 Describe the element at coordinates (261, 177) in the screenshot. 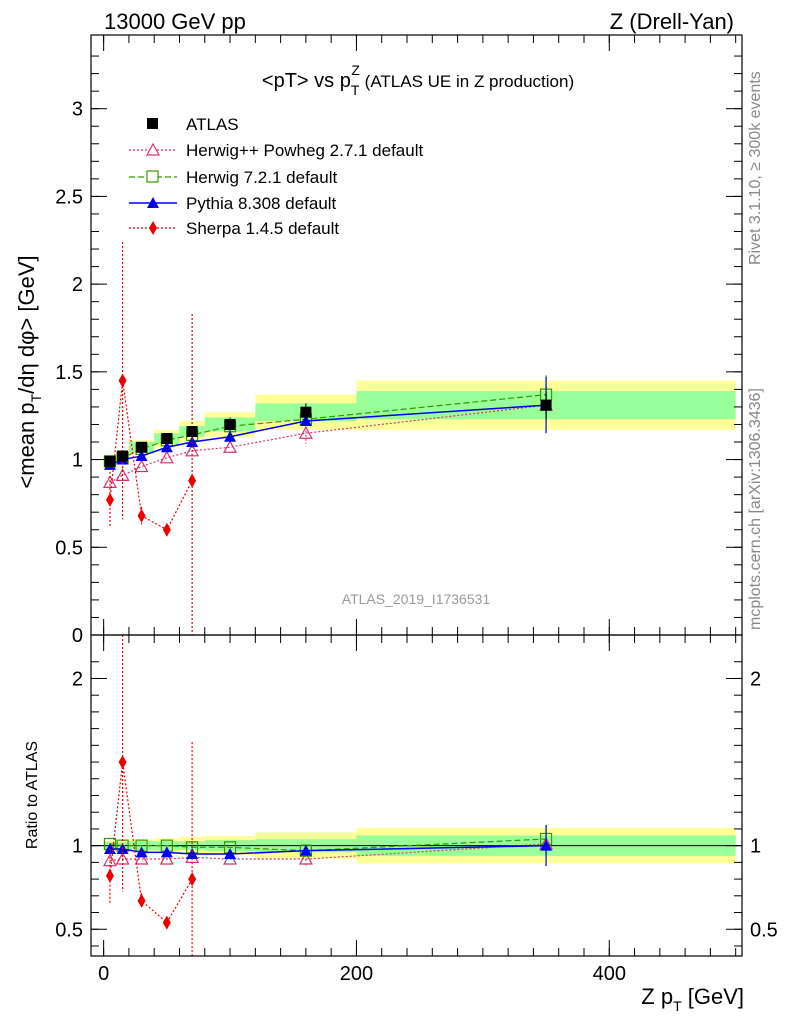

I see `legend-label-herwig7: Herwig 7.2.1 default` at that location.